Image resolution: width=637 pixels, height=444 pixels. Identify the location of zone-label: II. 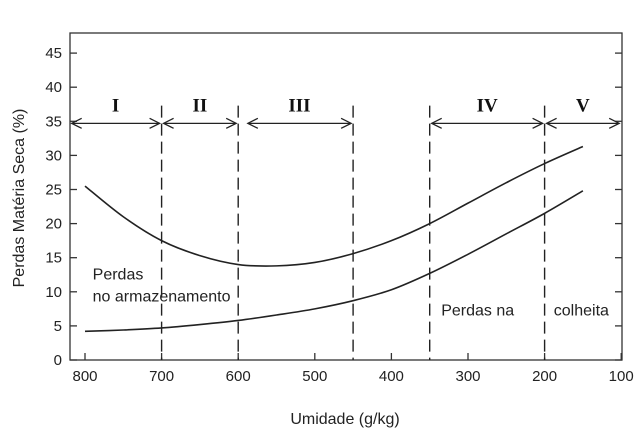
(200, 105).